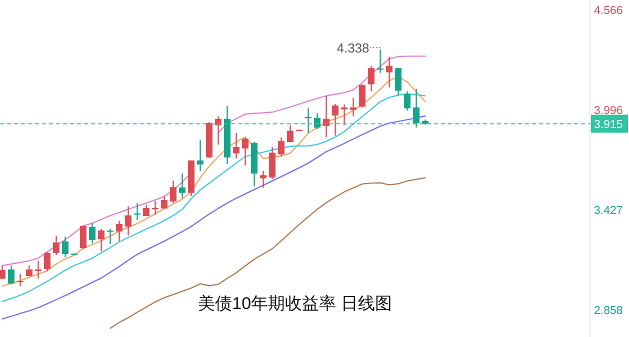 This screenshot has height=337, width=629. Describe the element at coordinates (608, 125) in the screenshot. I see `ref-line-label: 3.915` at that location.